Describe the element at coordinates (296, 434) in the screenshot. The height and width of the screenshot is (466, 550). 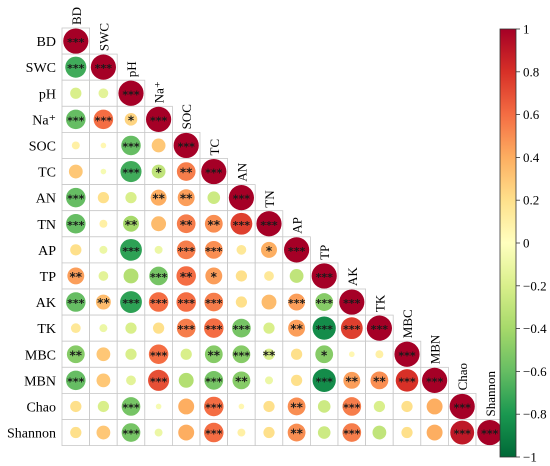
I see `significance-15-8: **` at that location.